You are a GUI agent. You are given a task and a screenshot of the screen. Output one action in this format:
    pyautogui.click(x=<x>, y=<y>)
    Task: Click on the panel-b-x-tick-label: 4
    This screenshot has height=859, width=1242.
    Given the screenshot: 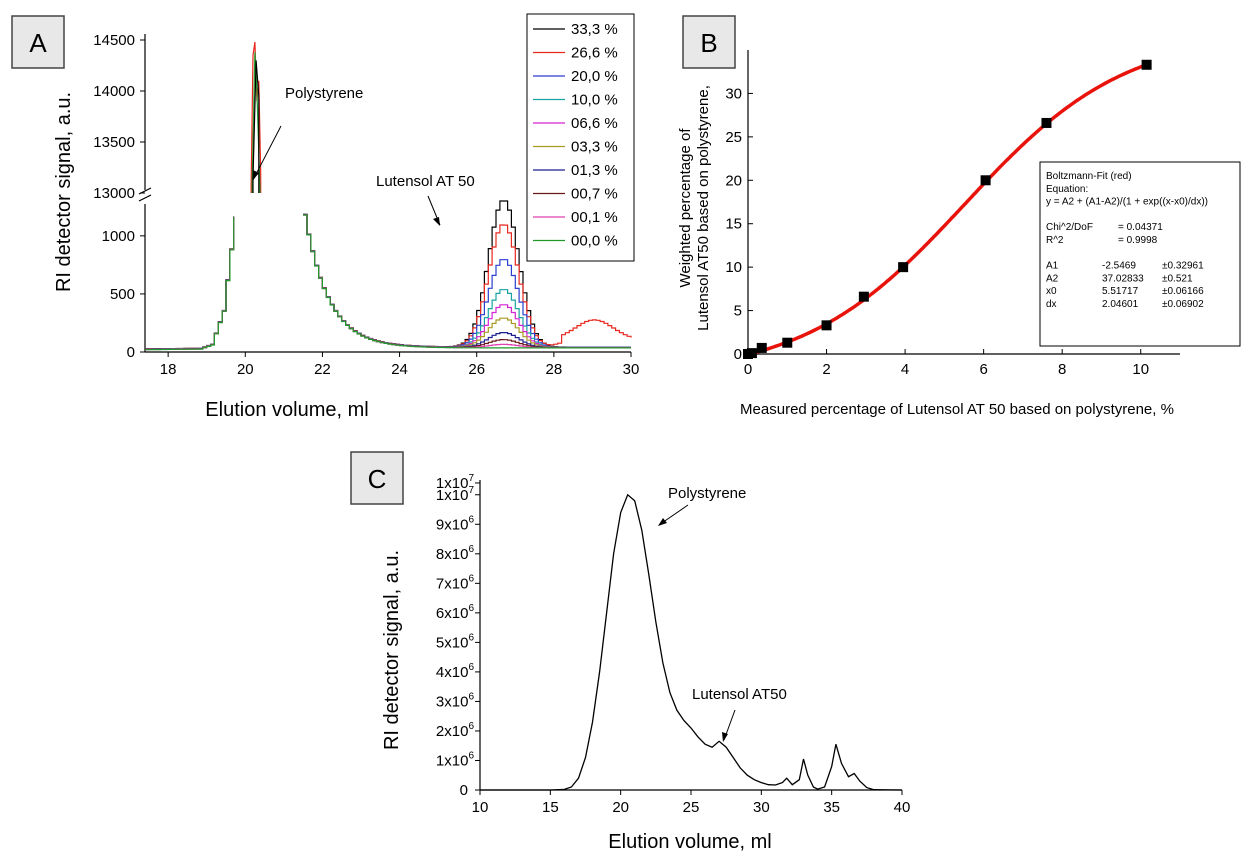 What is the action you would take?
    pyautogui.click(x=905, y=369)
    